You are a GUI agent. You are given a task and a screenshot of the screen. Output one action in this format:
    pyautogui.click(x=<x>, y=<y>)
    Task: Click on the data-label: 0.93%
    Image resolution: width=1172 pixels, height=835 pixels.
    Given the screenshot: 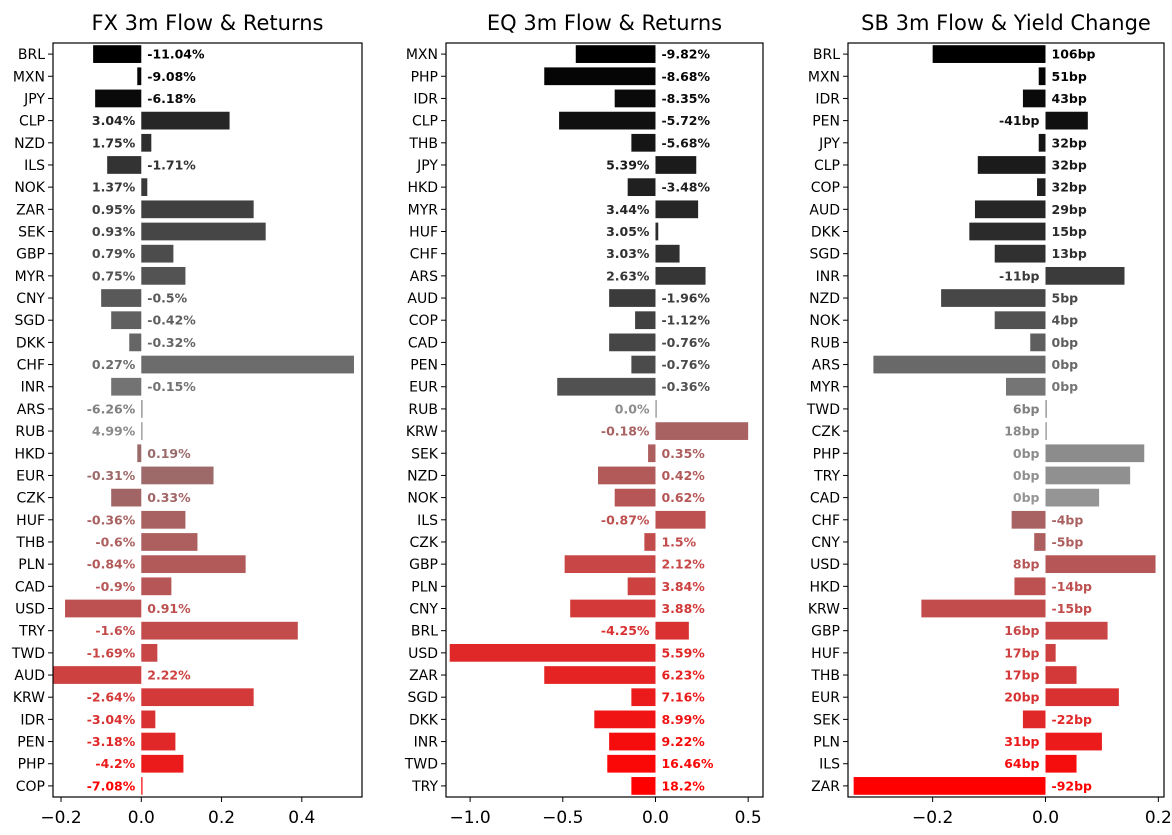 What is the action you would take?
    pyautogui.click(x=114, y=231)
    